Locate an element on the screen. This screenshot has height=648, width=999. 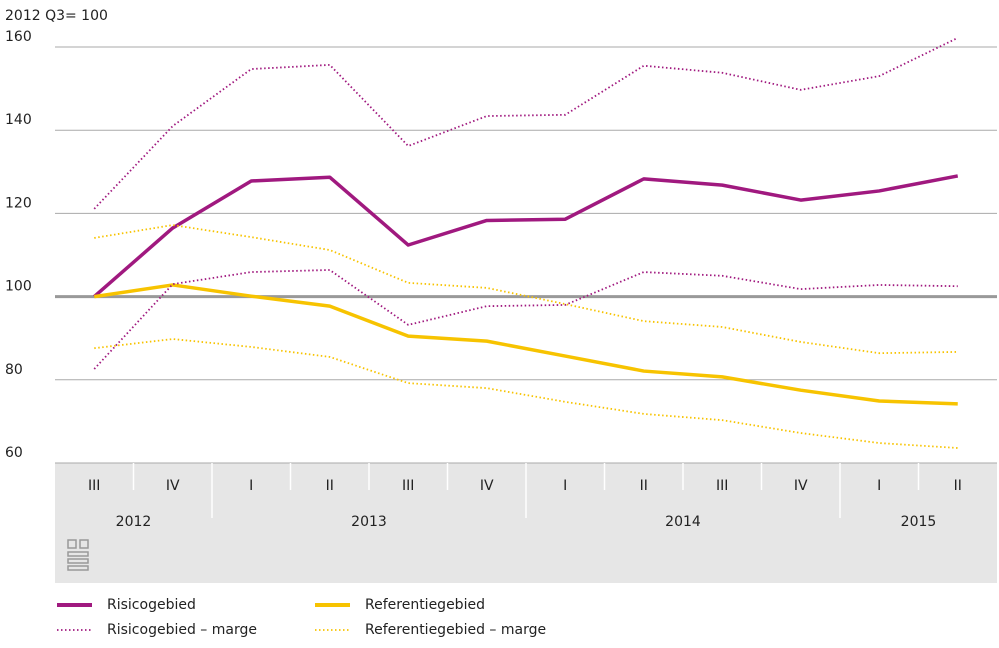
legend-label: Risicogebied is located at coordinates (151, 605).